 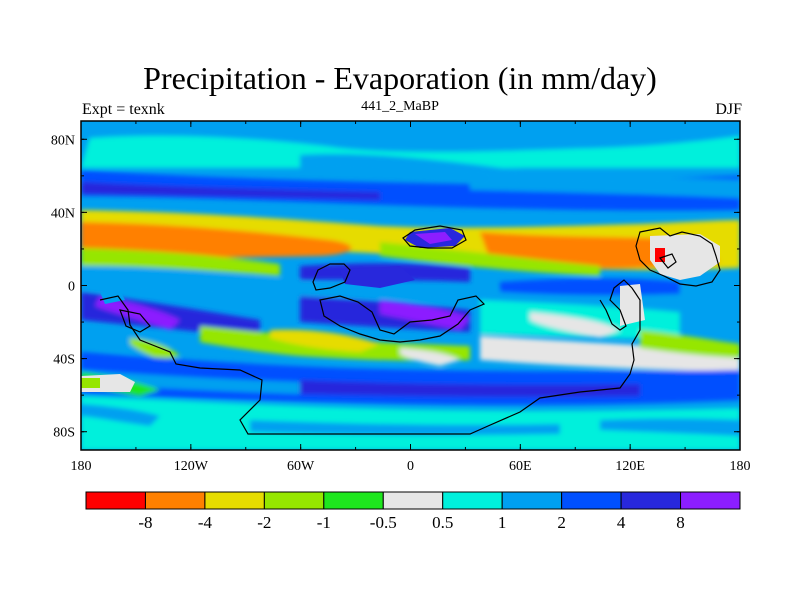 I want to click on lat-tick-label: 40N, so click(x=63, y=213).